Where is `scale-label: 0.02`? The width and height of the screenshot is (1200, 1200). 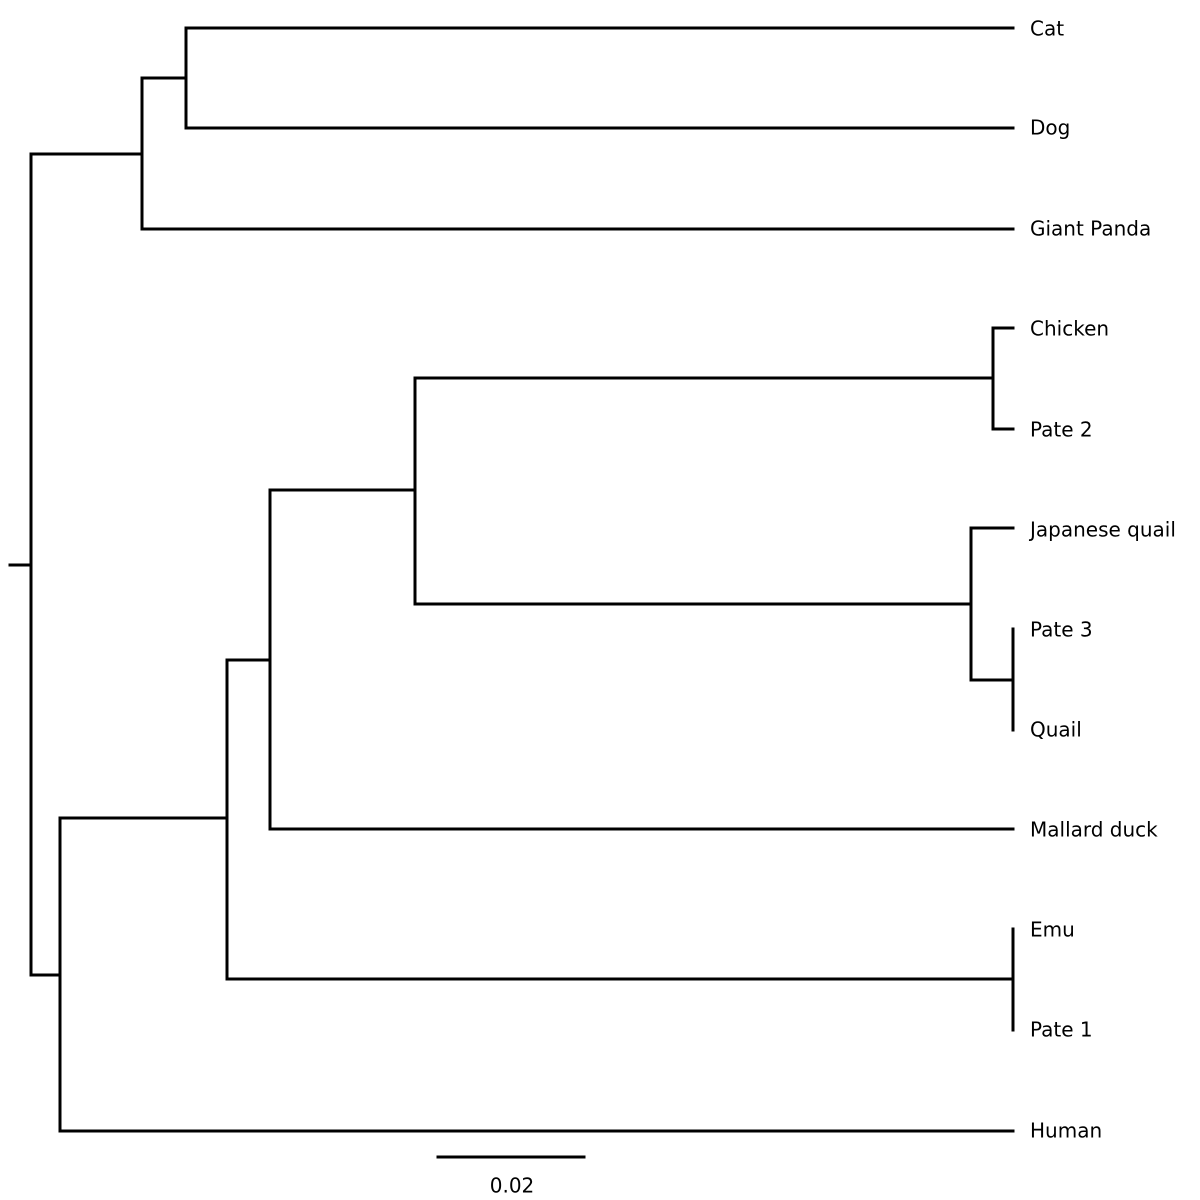 scale-label: 0.02 is located at coordinates (512, 1186).